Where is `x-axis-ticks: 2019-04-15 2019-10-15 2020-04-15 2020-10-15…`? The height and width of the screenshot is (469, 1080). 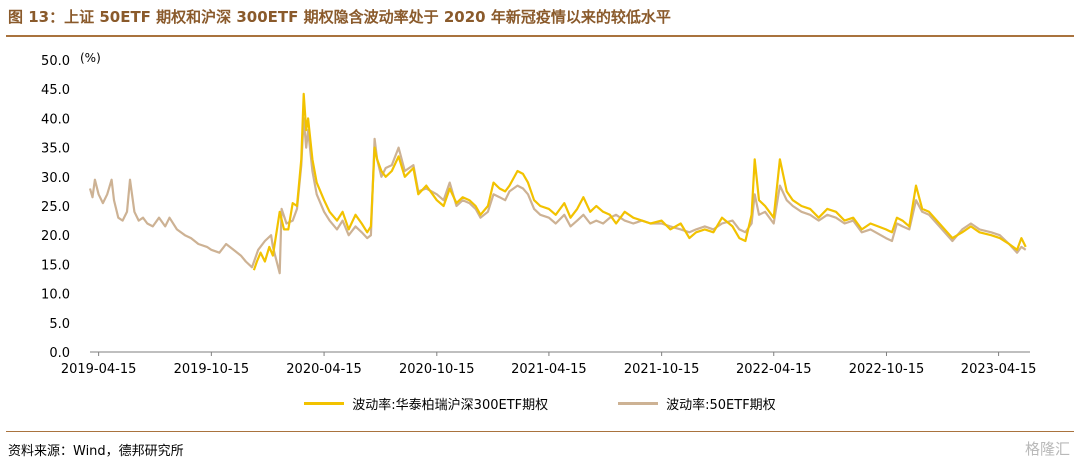
x-axis-ticks: 2019-04-15 2019-10-15 2020-04-15 2020-10-15… is located at coordinates (549, 364).